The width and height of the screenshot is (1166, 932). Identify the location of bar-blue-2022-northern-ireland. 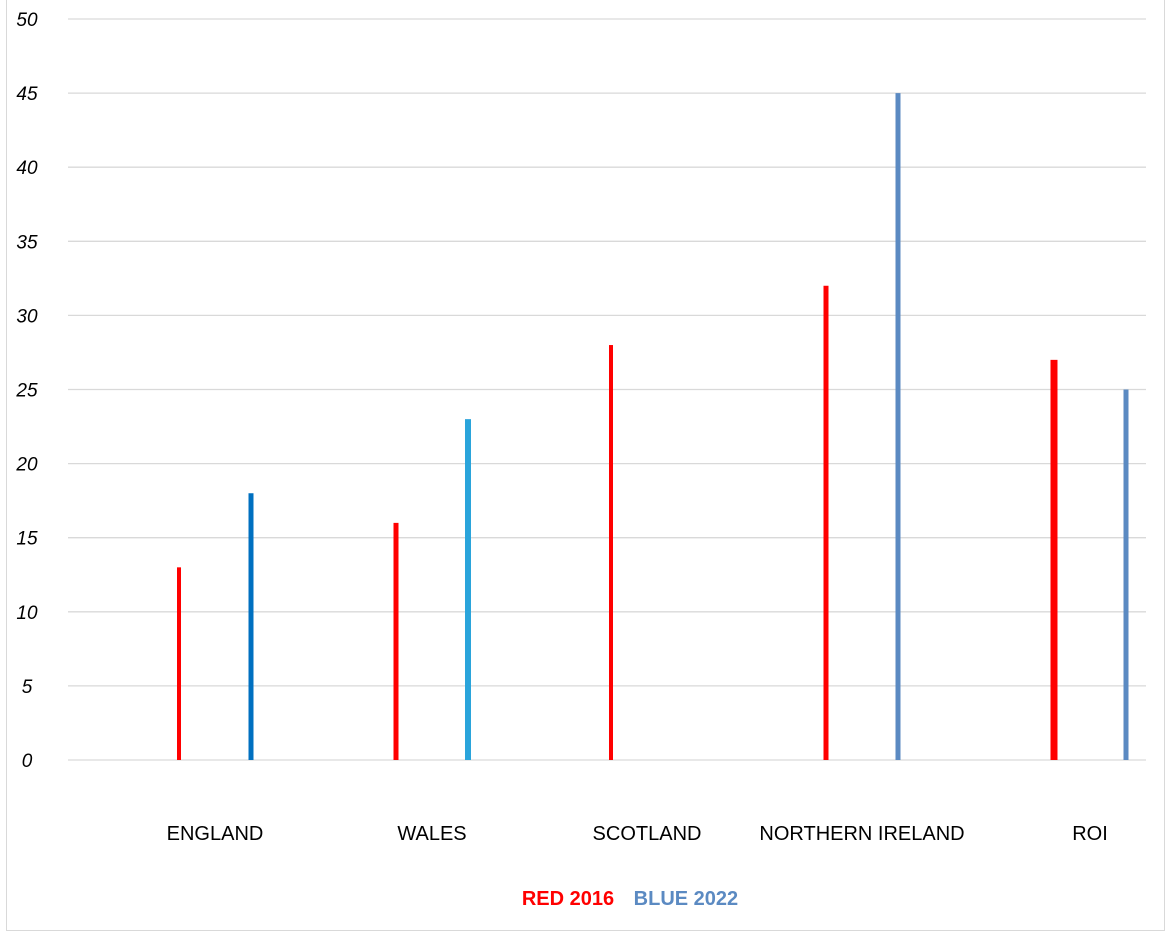
(898, 427).